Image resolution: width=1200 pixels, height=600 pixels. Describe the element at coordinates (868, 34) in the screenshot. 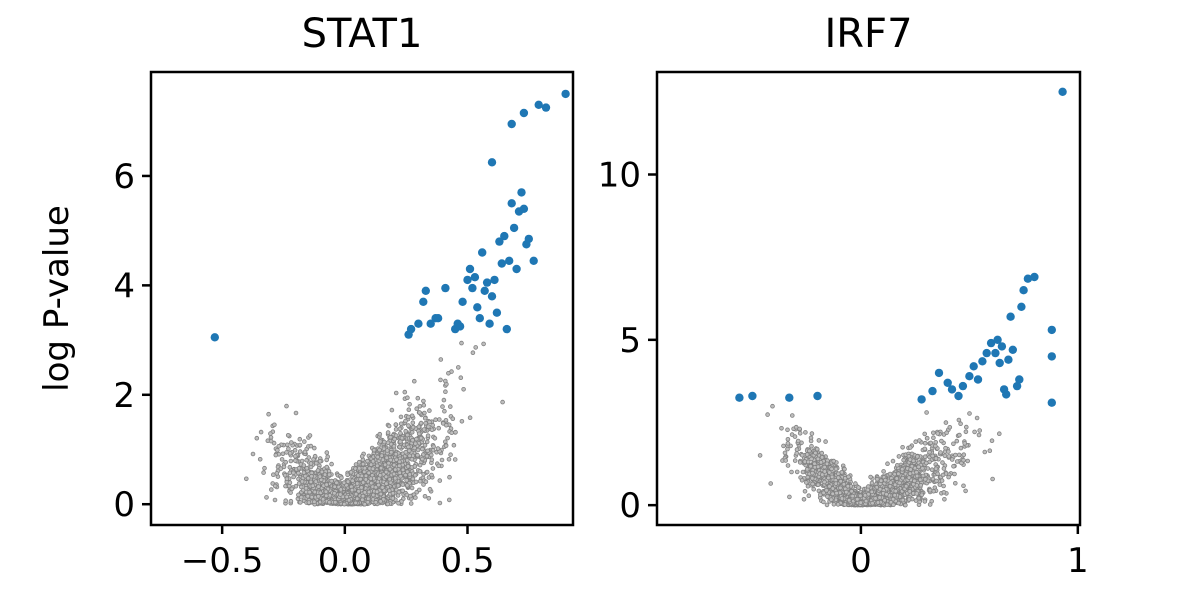

I see `chart-title: IRF7` at that location.